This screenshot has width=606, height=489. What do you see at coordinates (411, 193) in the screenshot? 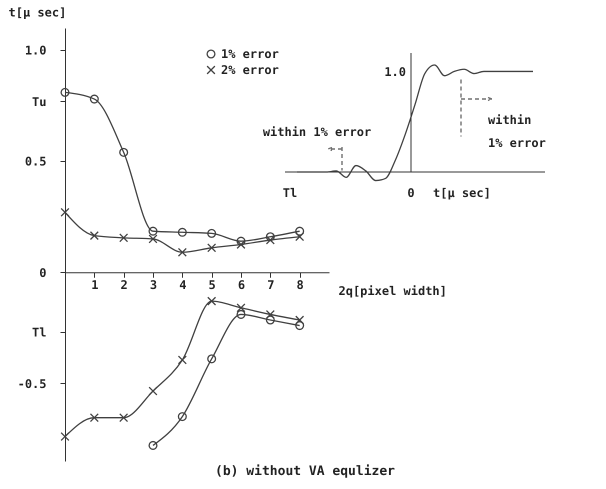
I see `text: 0` at bounding box center [411, 193].